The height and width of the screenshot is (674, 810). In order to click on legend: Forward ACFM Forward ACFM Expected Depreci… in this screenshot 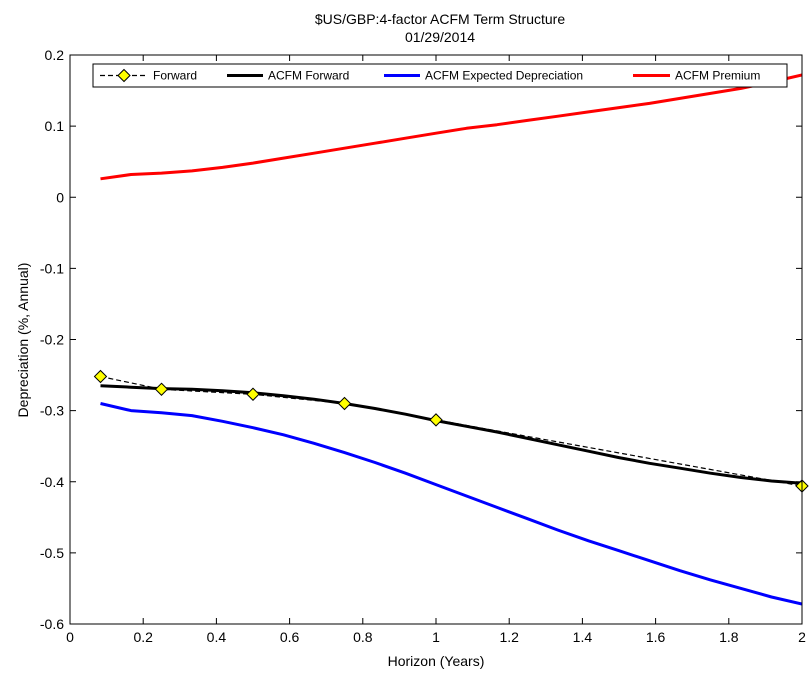, I will do `click(440, 75)`.